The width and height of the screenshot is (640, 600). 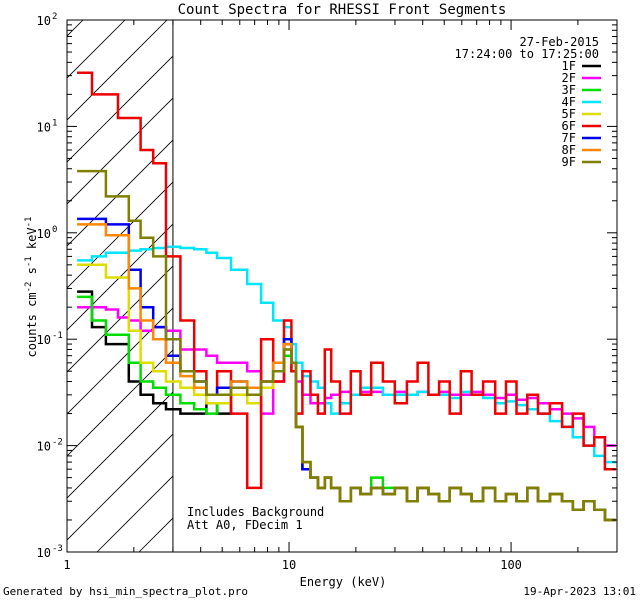 What do you see at coordinates (125, 591) in the screenshot?
I see `footer-generated-by: Generated by hsi_min_spectra_plot.pro` at bounding box center [125, 591].